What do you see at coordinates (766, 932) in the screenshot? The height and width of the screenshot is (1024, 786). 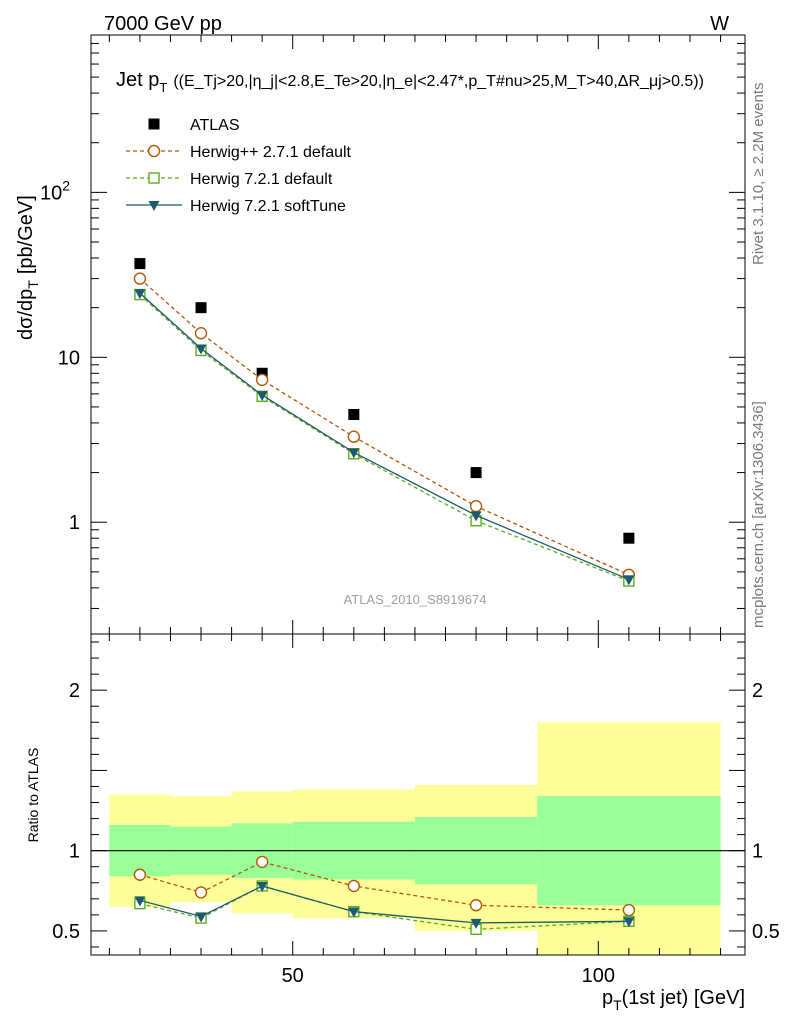 I see `ratio-ytick-label-right-0: 0.5` at bounding box center [766, 932].